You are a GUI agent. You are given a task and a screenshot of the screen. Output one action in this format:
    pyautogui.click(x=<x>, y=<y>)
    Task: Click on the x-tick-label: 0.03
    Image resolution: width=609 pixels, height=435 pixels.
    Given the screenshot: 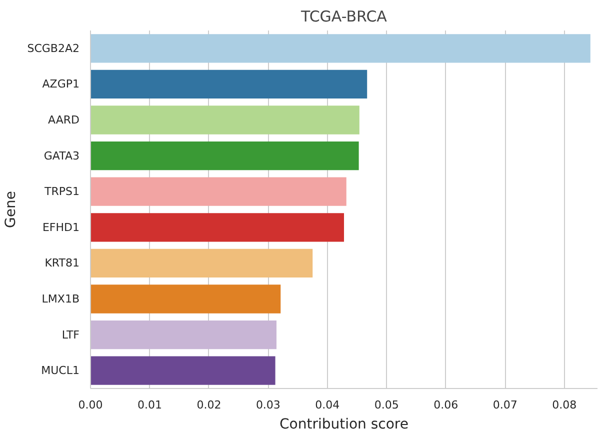 What is the action you would take?
    pyautogui.click(x=268, y=405)
    